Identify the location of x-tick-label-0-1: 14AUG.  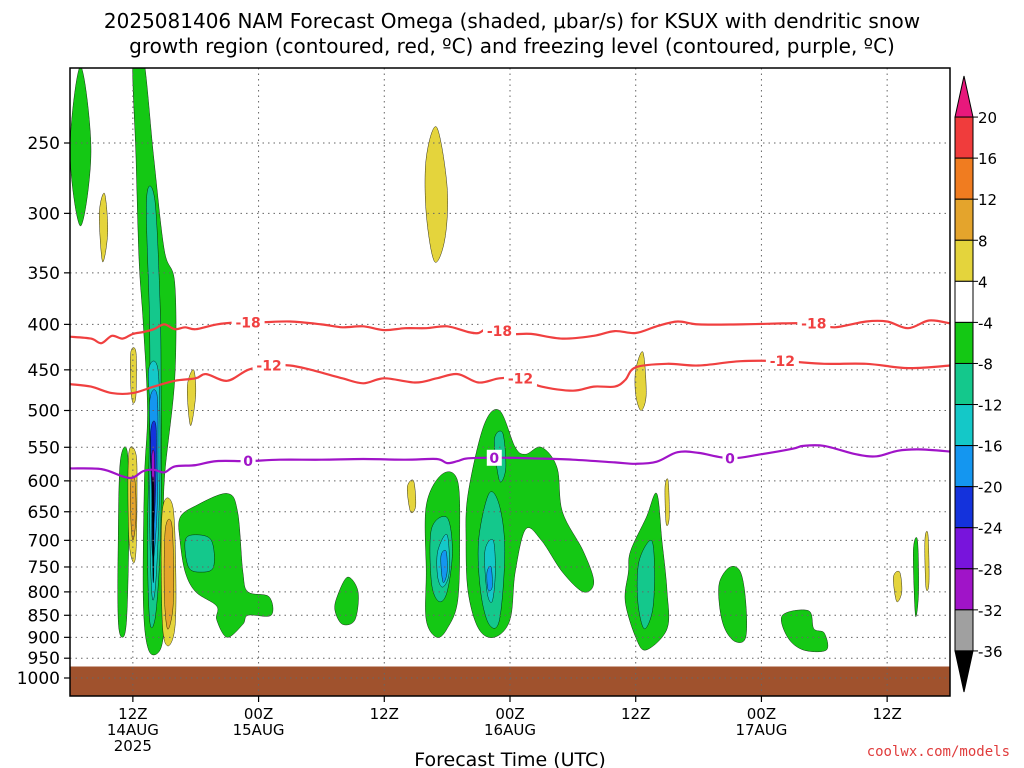
(133, 730).